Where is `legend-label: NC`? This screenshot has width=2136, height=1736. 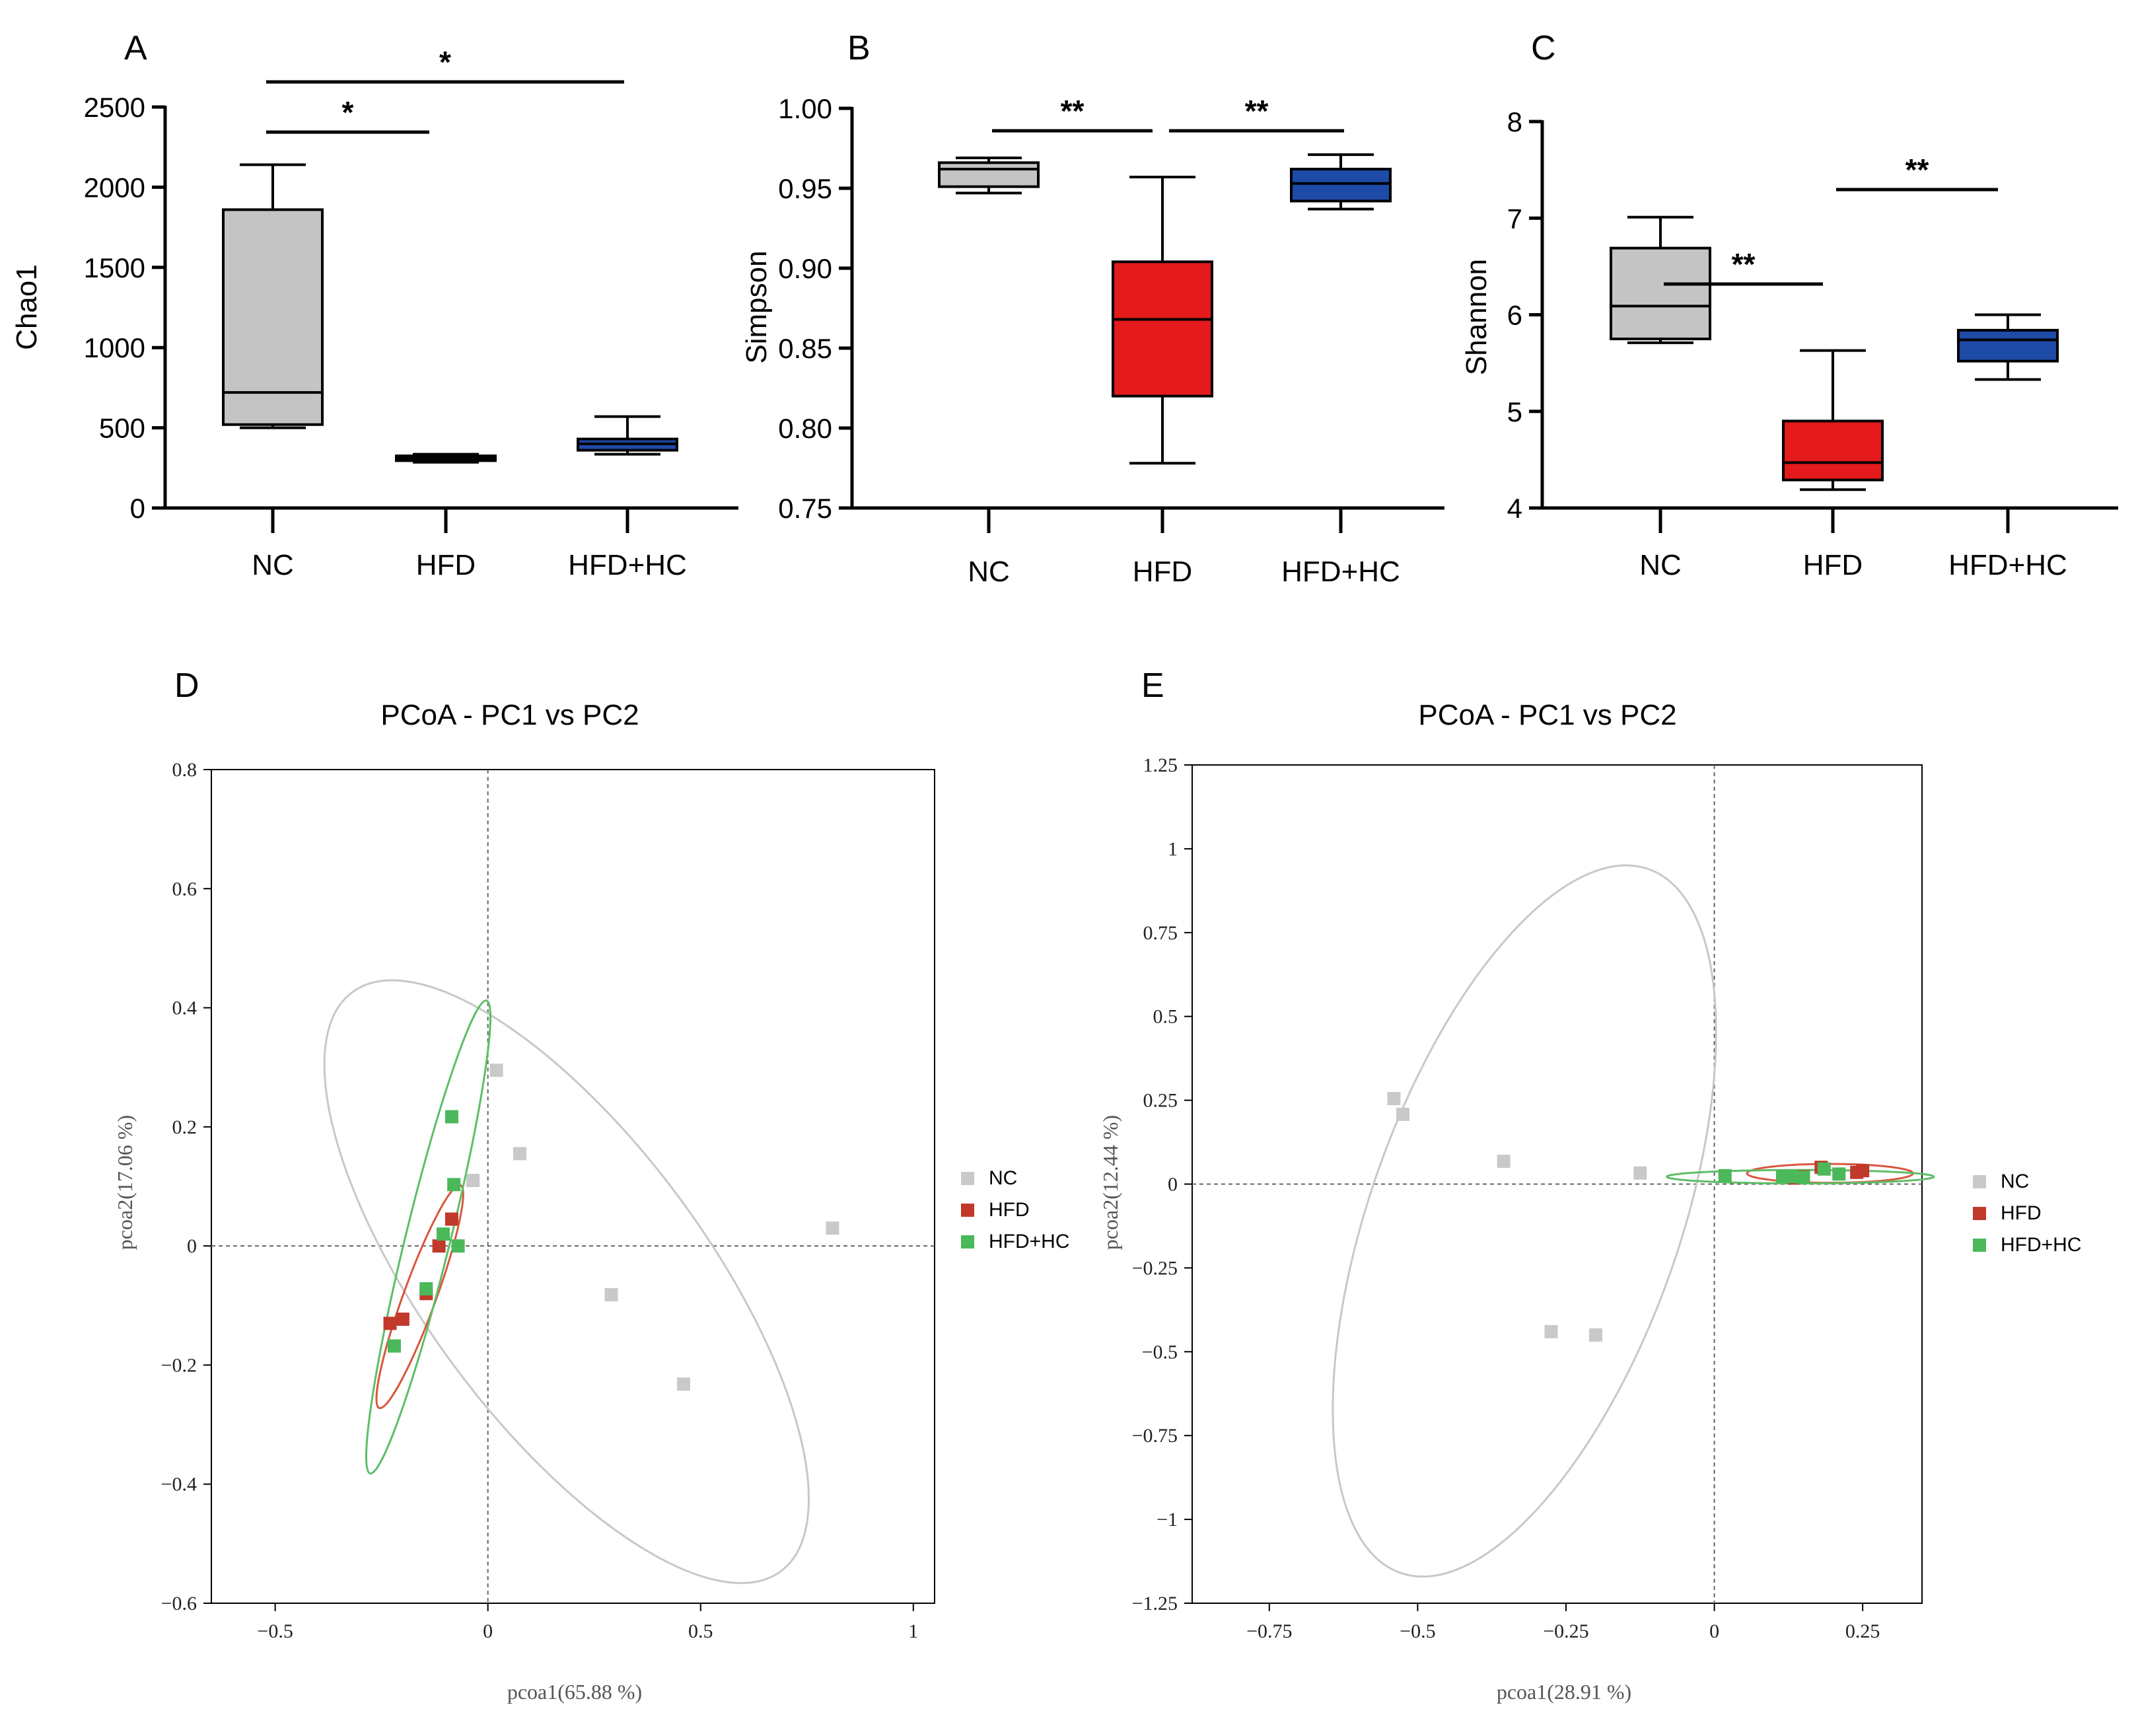 legend-label: NC is located at coordinates (2015, 1181).